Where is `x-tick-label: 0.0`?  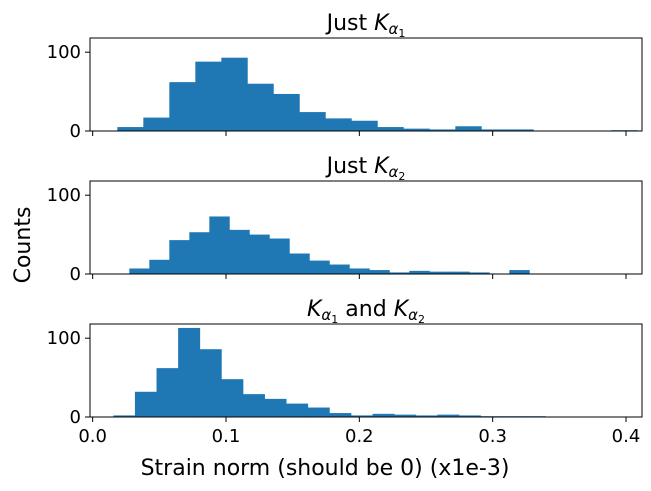
x-tick-label: 0.0 is located at coordinates (92, 436).